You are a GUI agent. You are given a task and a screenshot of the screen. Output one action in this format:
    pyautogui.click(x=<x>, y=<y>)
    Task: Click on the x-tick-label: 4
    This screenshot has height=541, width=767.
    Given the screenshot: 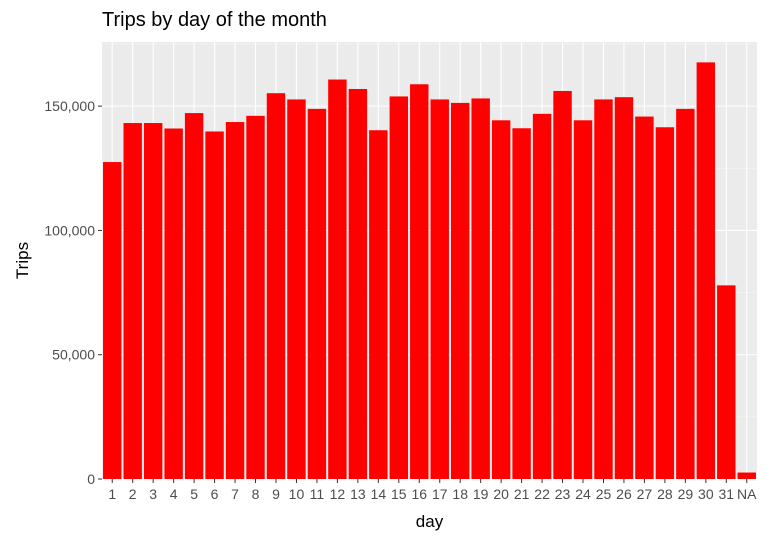 What is the action you would take?
    pyautogui.click(x=174, y=494)
    